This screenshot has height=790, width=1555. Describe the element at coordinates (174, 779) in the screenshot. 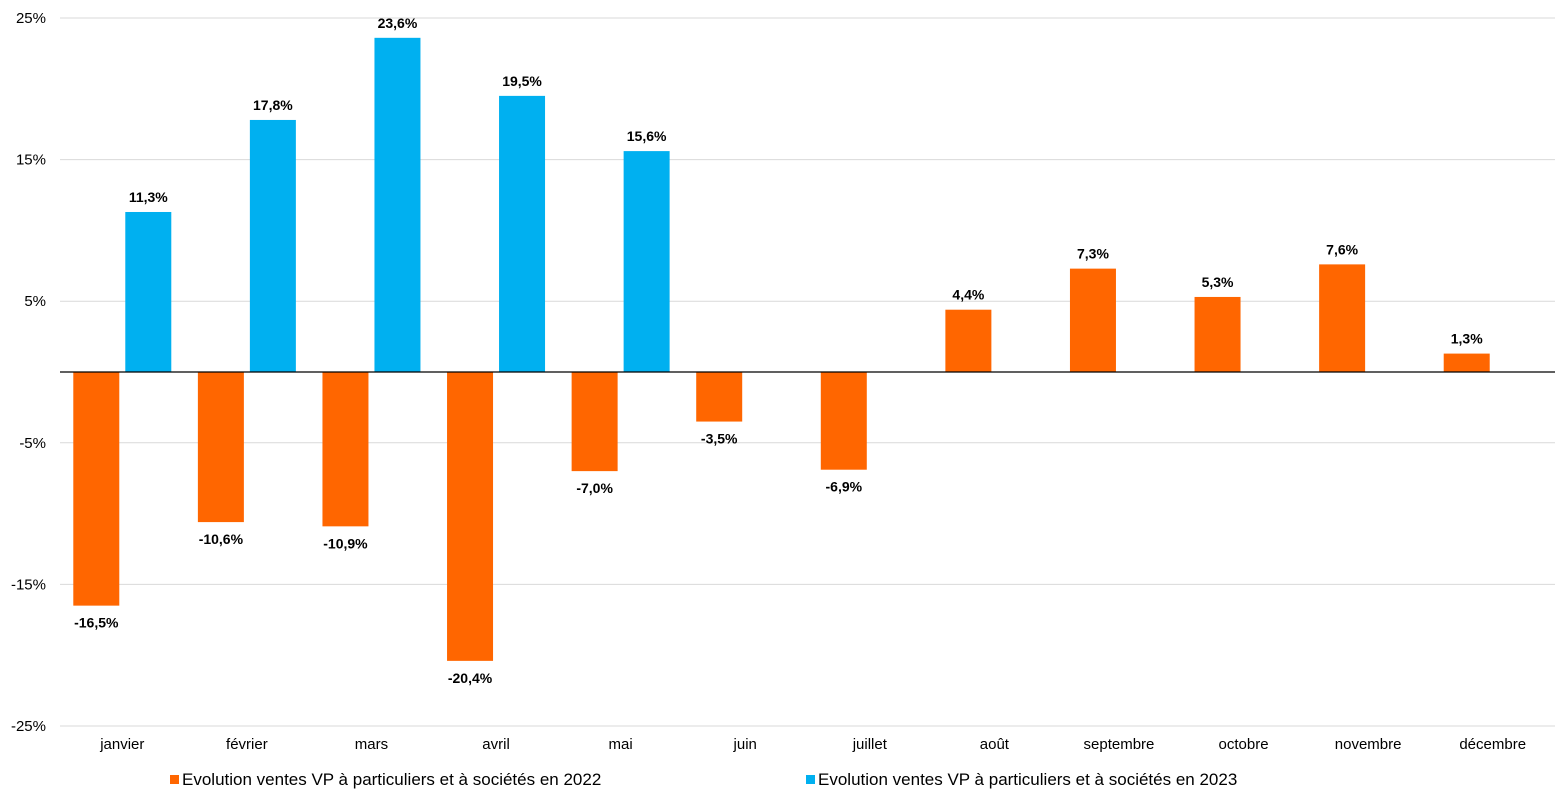

I see `legend-swatch-2022` at that location.